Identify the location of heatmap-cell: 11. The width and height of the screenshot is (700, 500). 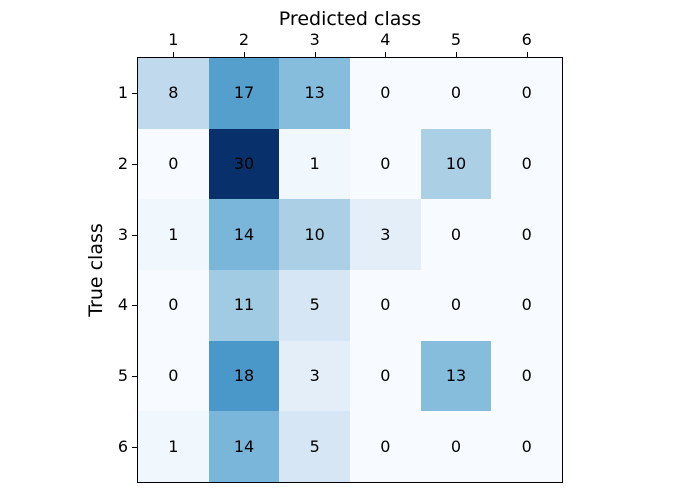
(244, 305).